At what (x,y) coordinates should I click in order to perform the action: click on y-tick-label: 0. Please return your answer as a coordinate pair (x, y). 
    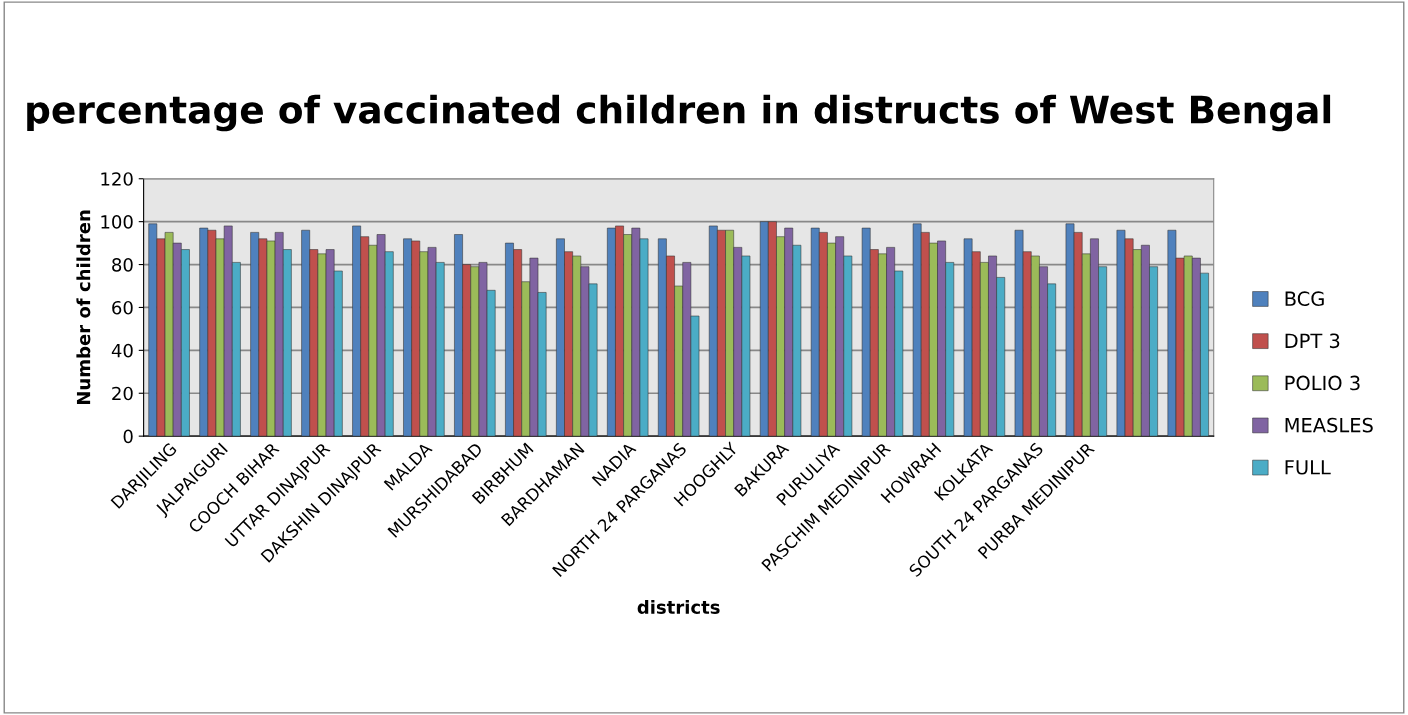
    Looking at the image, I should click on (128, 436).